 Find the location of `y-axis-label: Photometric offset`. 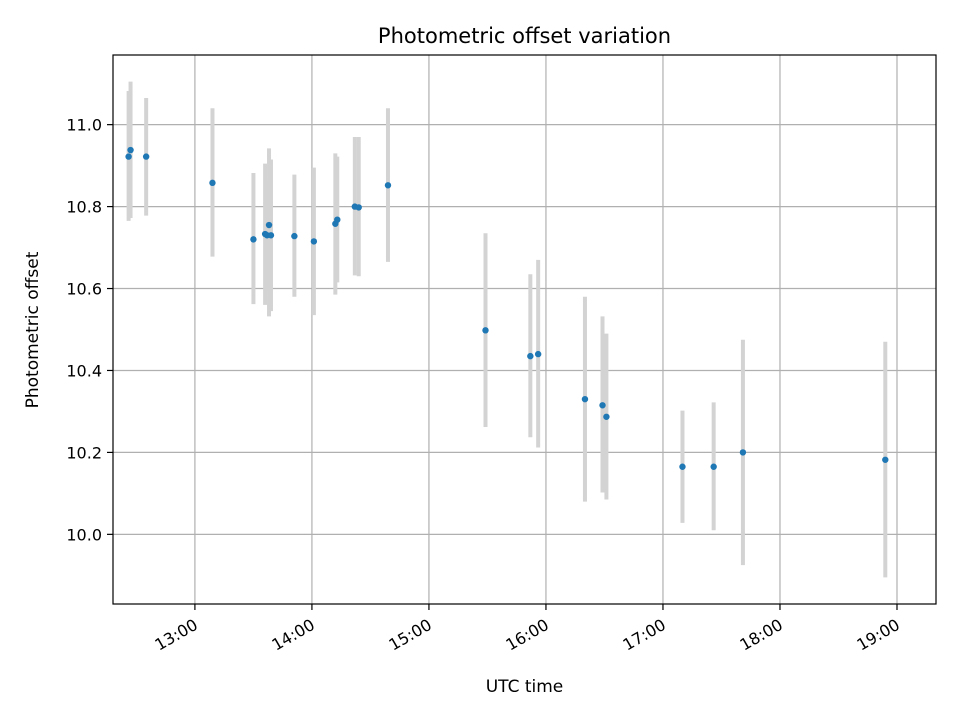

y-axis-label: Photometric offset is located at coordinates (33, 329).